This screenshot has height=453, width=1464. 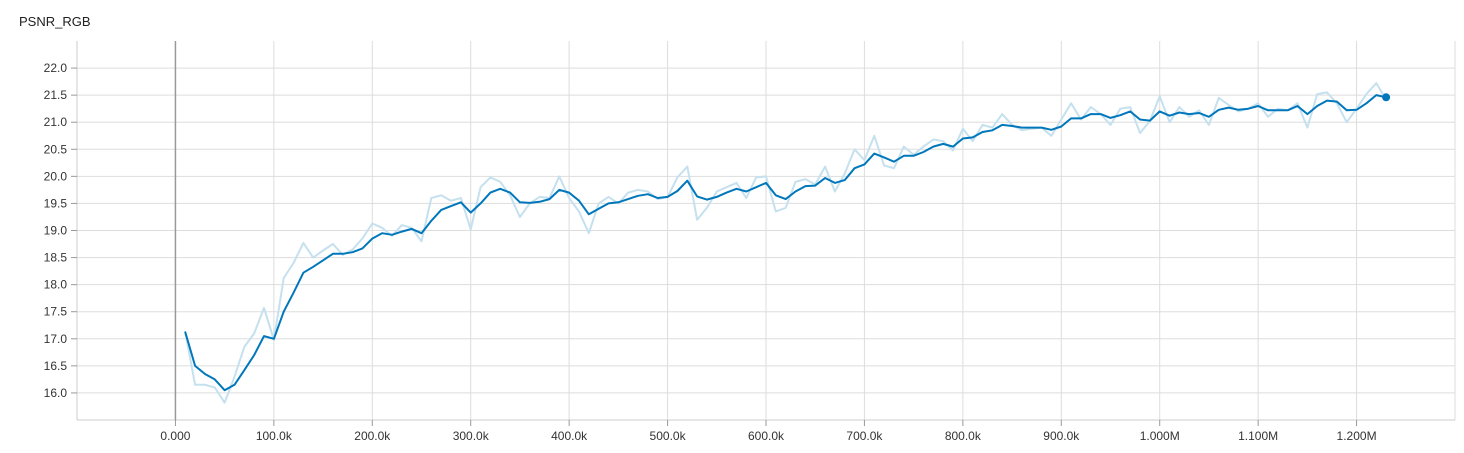 I want to click on y-tick-label: 19.5, so click(x=56, y=203).